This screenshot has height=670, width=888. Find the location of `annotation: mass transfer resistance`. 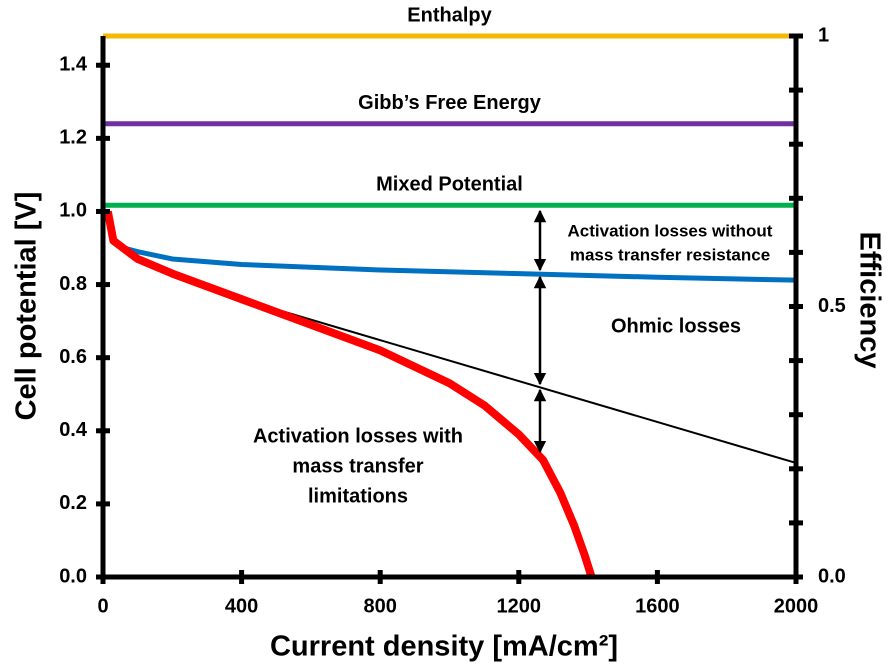

annotation: mass transfer resistance is located at coordinates (670, 254).